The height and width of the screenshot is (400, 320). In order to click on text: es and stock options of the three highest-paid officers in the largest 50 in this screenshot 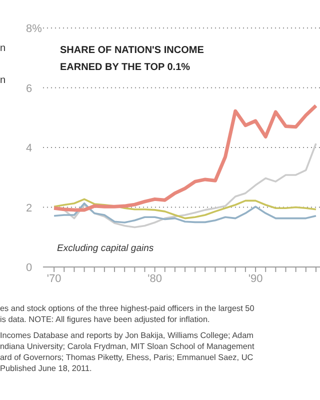, I will do `click(128, 308)`.